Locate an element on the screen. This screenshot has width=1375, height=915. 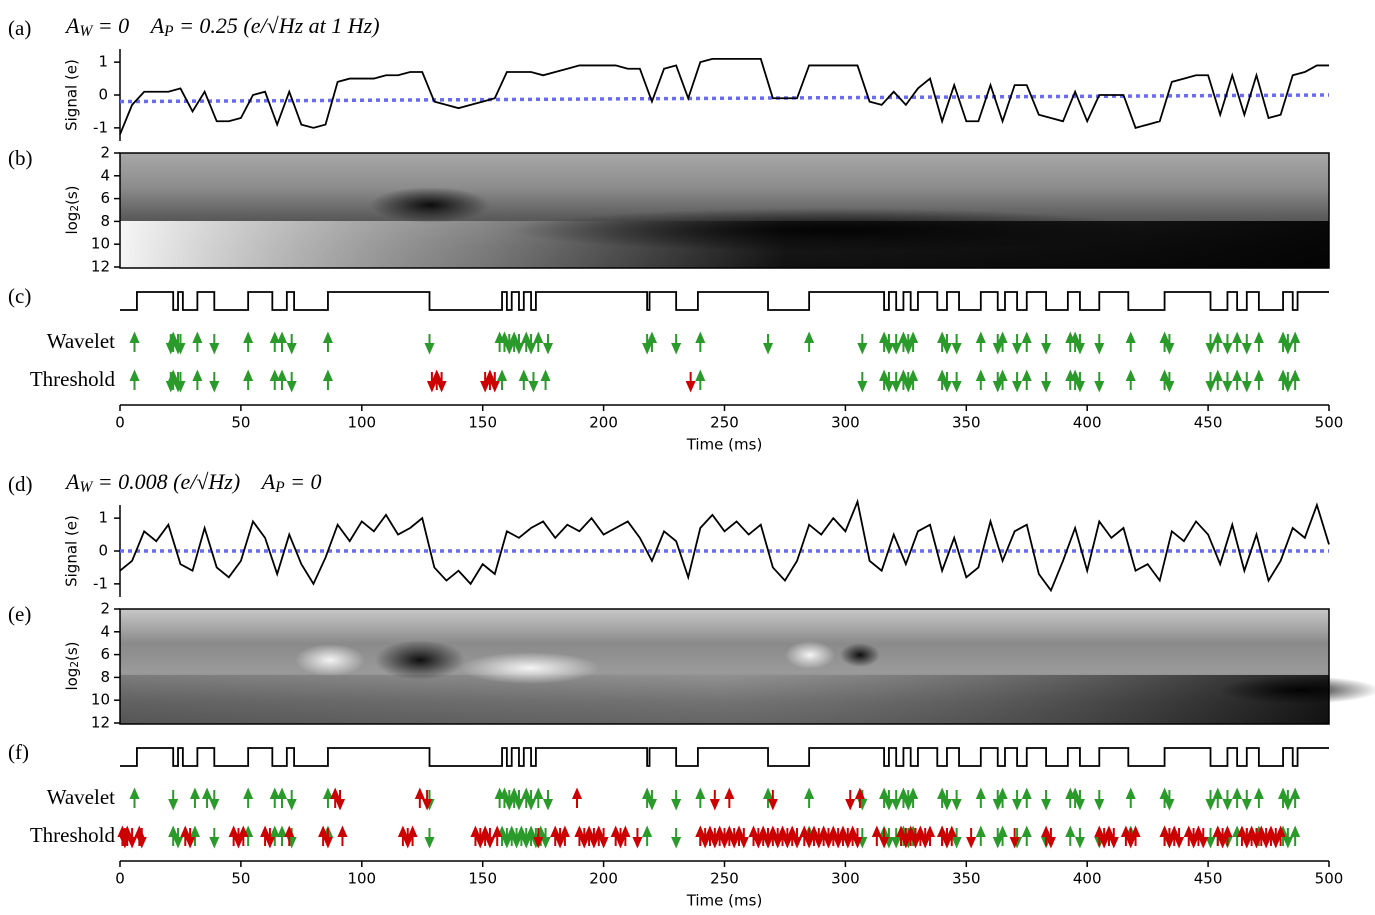
panel-label: (f) is located at coordinates (18, 752).